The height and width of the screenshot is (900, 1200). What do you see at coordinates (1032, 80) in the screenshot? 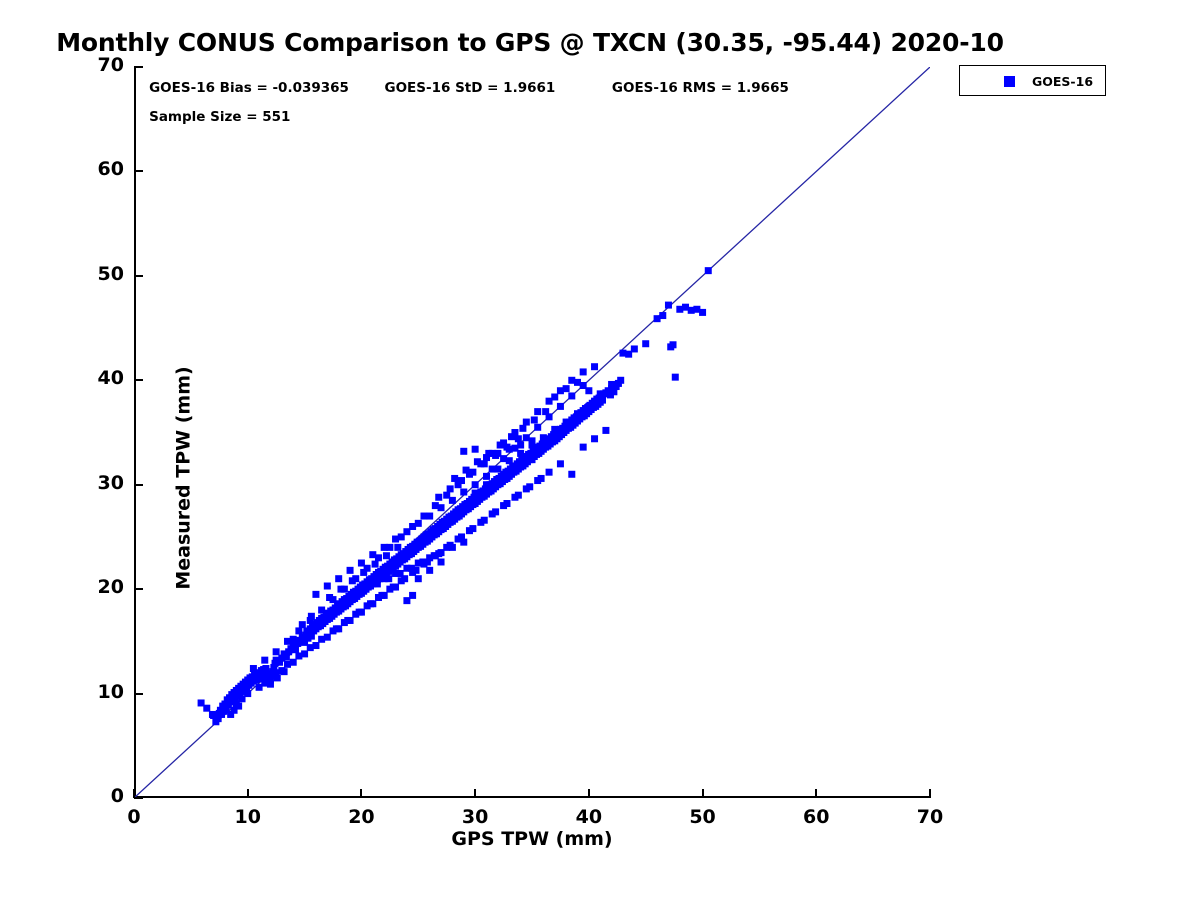
I see `chart-legend: GOES-16` at bounding box center [1032, 80].